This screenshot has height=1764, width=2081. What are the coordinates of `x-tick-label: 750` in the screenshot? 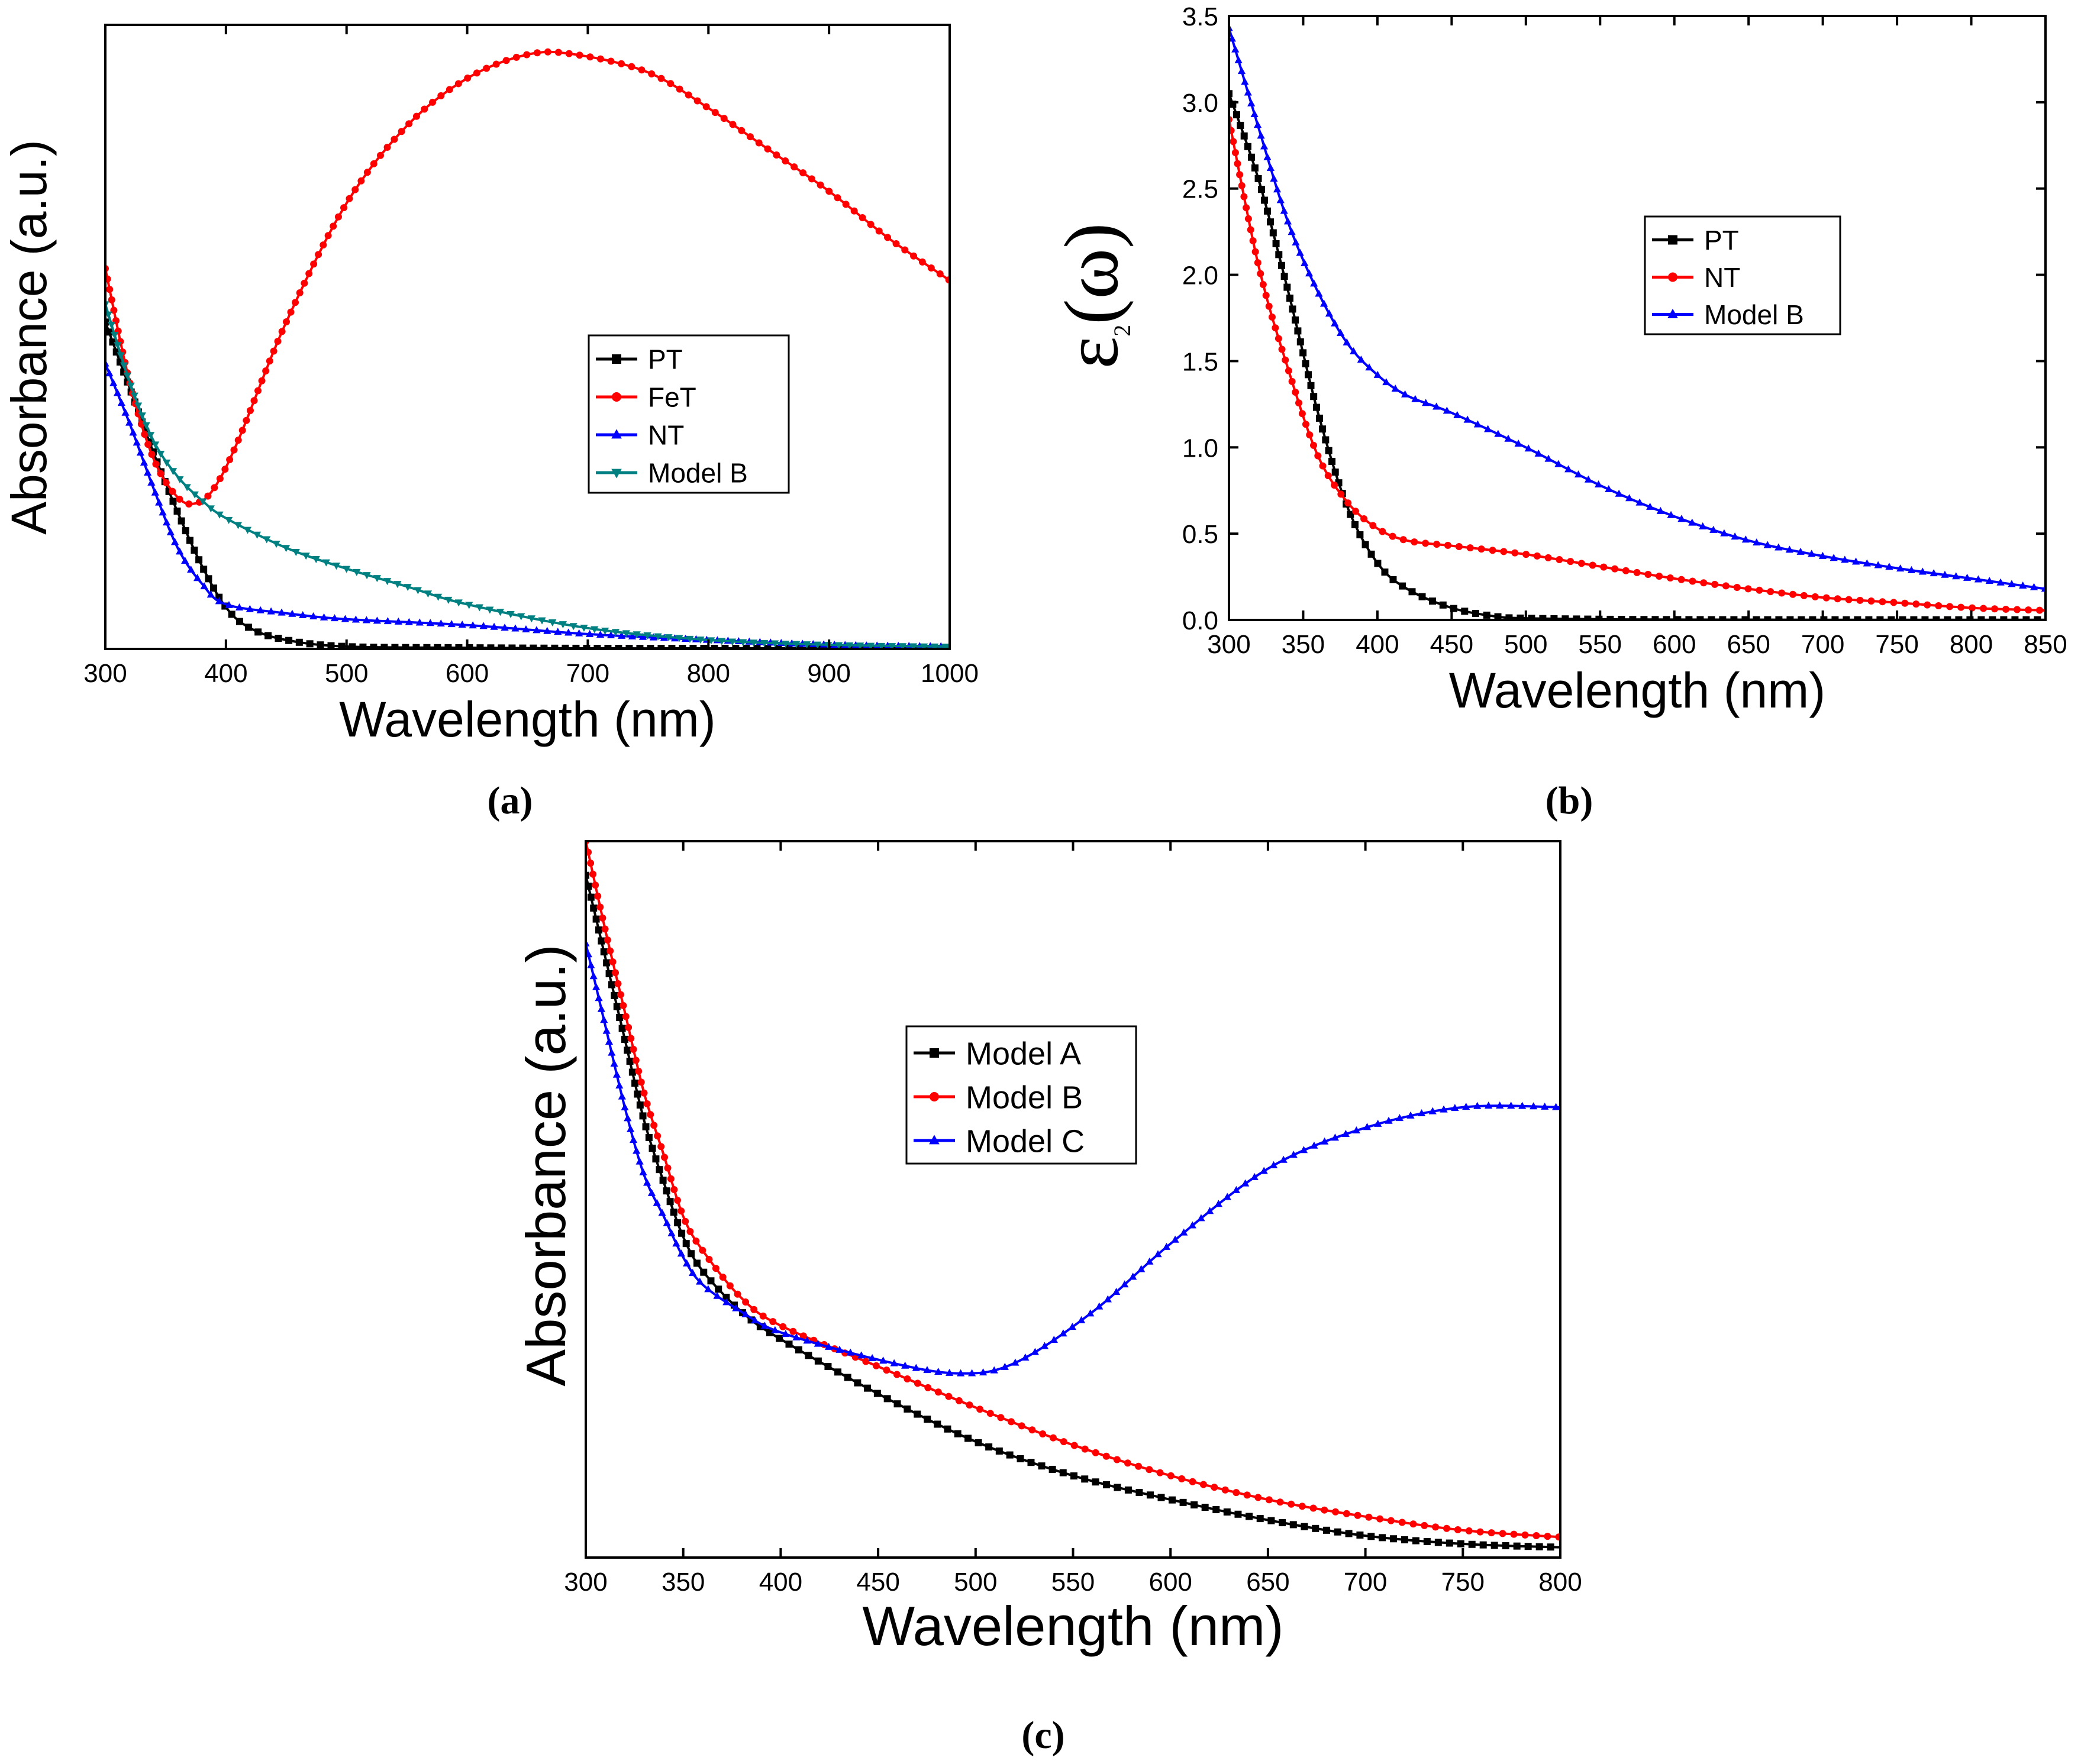 It's located at (1897, 644).